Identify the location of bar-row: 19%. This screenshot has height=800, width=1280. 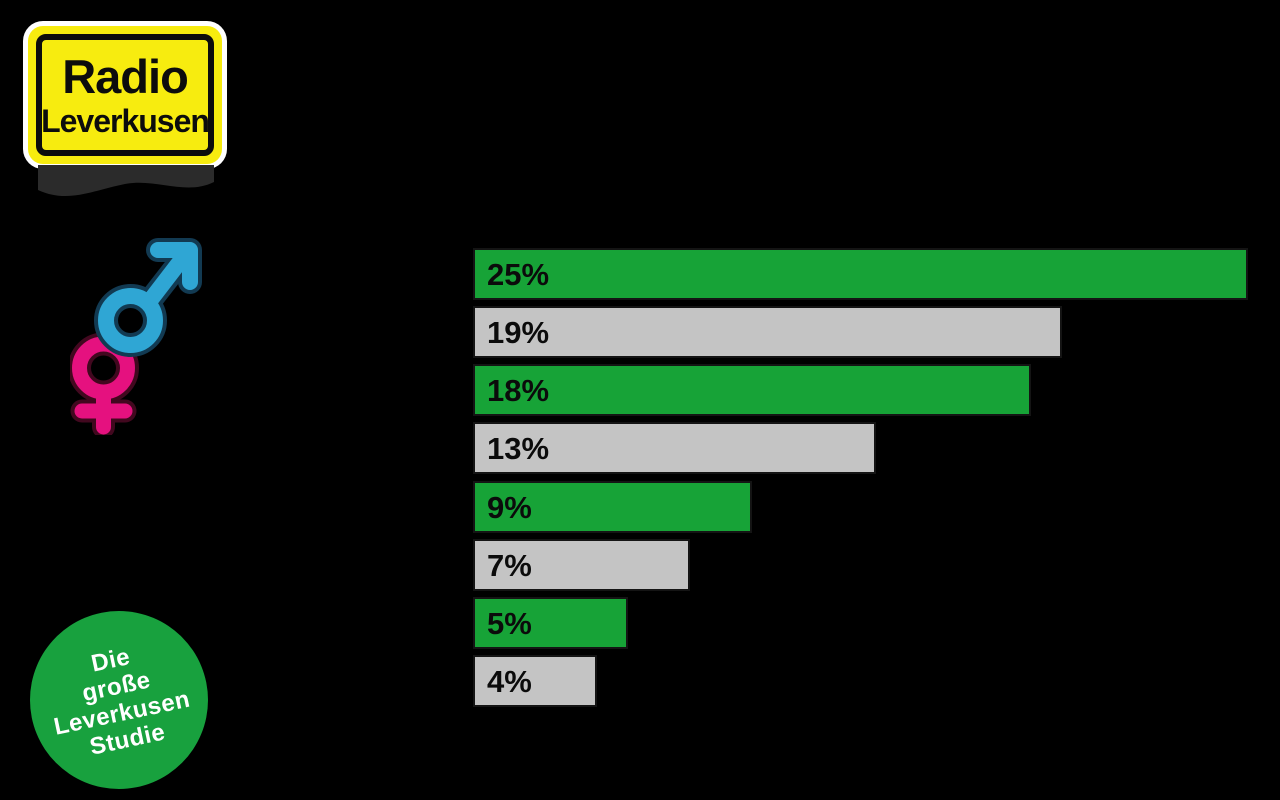
(767, 332).